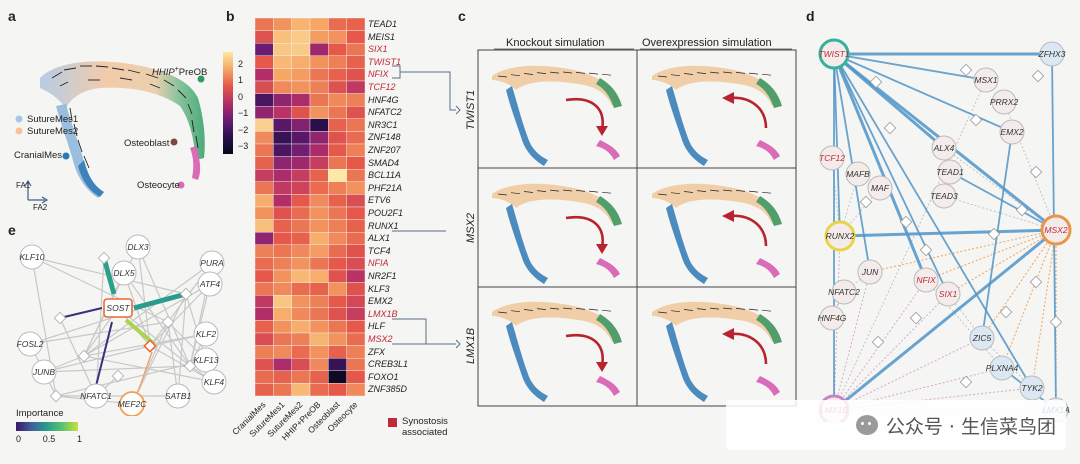 Image resolution: width=1080 pixels, height=464 pixels. What do you see at coordinates (158, 185) in the screenshot?
I see `label-osteocyte: Osteocyte` at bounding box center [158, 185].